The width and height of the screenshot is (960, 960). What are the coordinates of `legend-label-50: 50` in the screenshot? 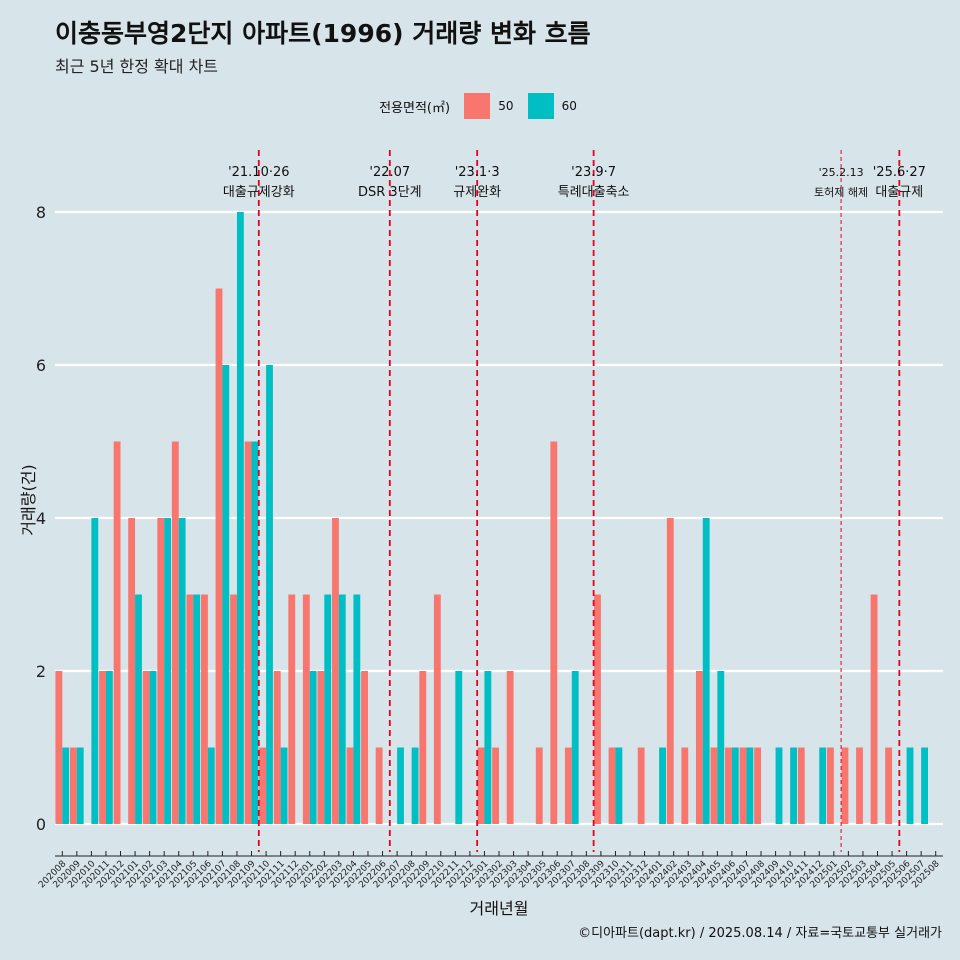 It's located at (506, 106).